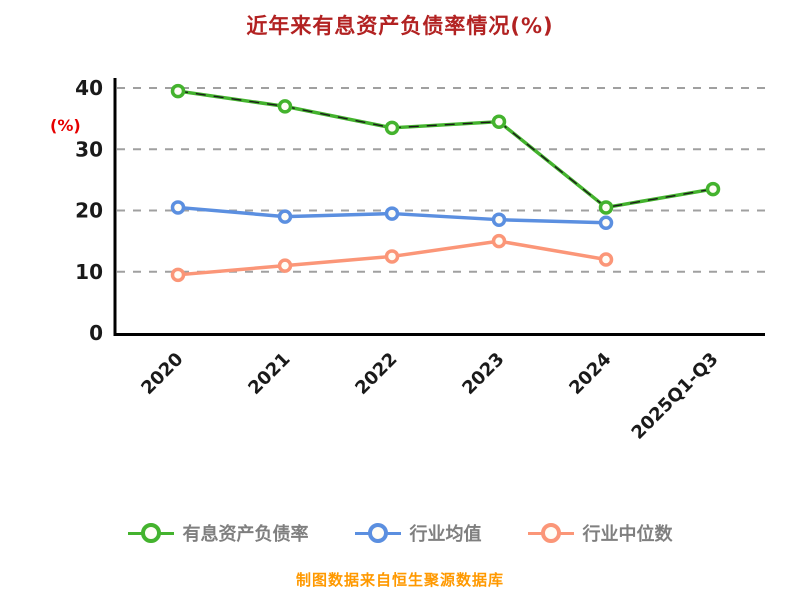 Image resolution: width=800 pixels, height=600 pixels. Describe the element at coordinates (445, 534) in the screenshot. I see `legend-label: 行业均值` at that location.